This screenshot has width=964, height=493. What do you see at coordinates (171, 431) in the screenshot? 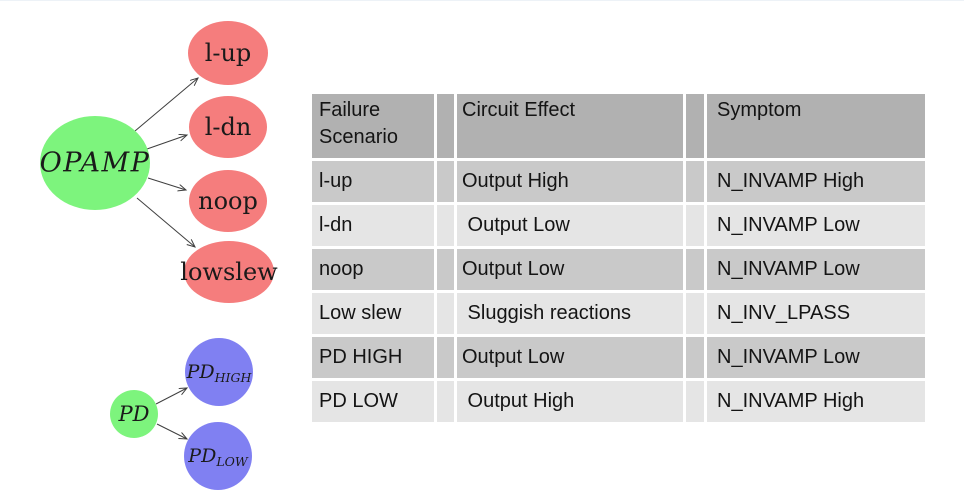
I see `edge-pd-pdlow` at bounding box center [171, 431].